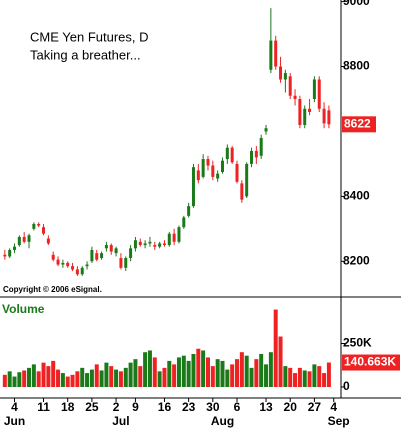 Image resolution: width=401 pixels, height=428 pixels. Describe the element at coordinates (357, 343) in the screenshot. I see `v-tick-label: 250K` at that location.